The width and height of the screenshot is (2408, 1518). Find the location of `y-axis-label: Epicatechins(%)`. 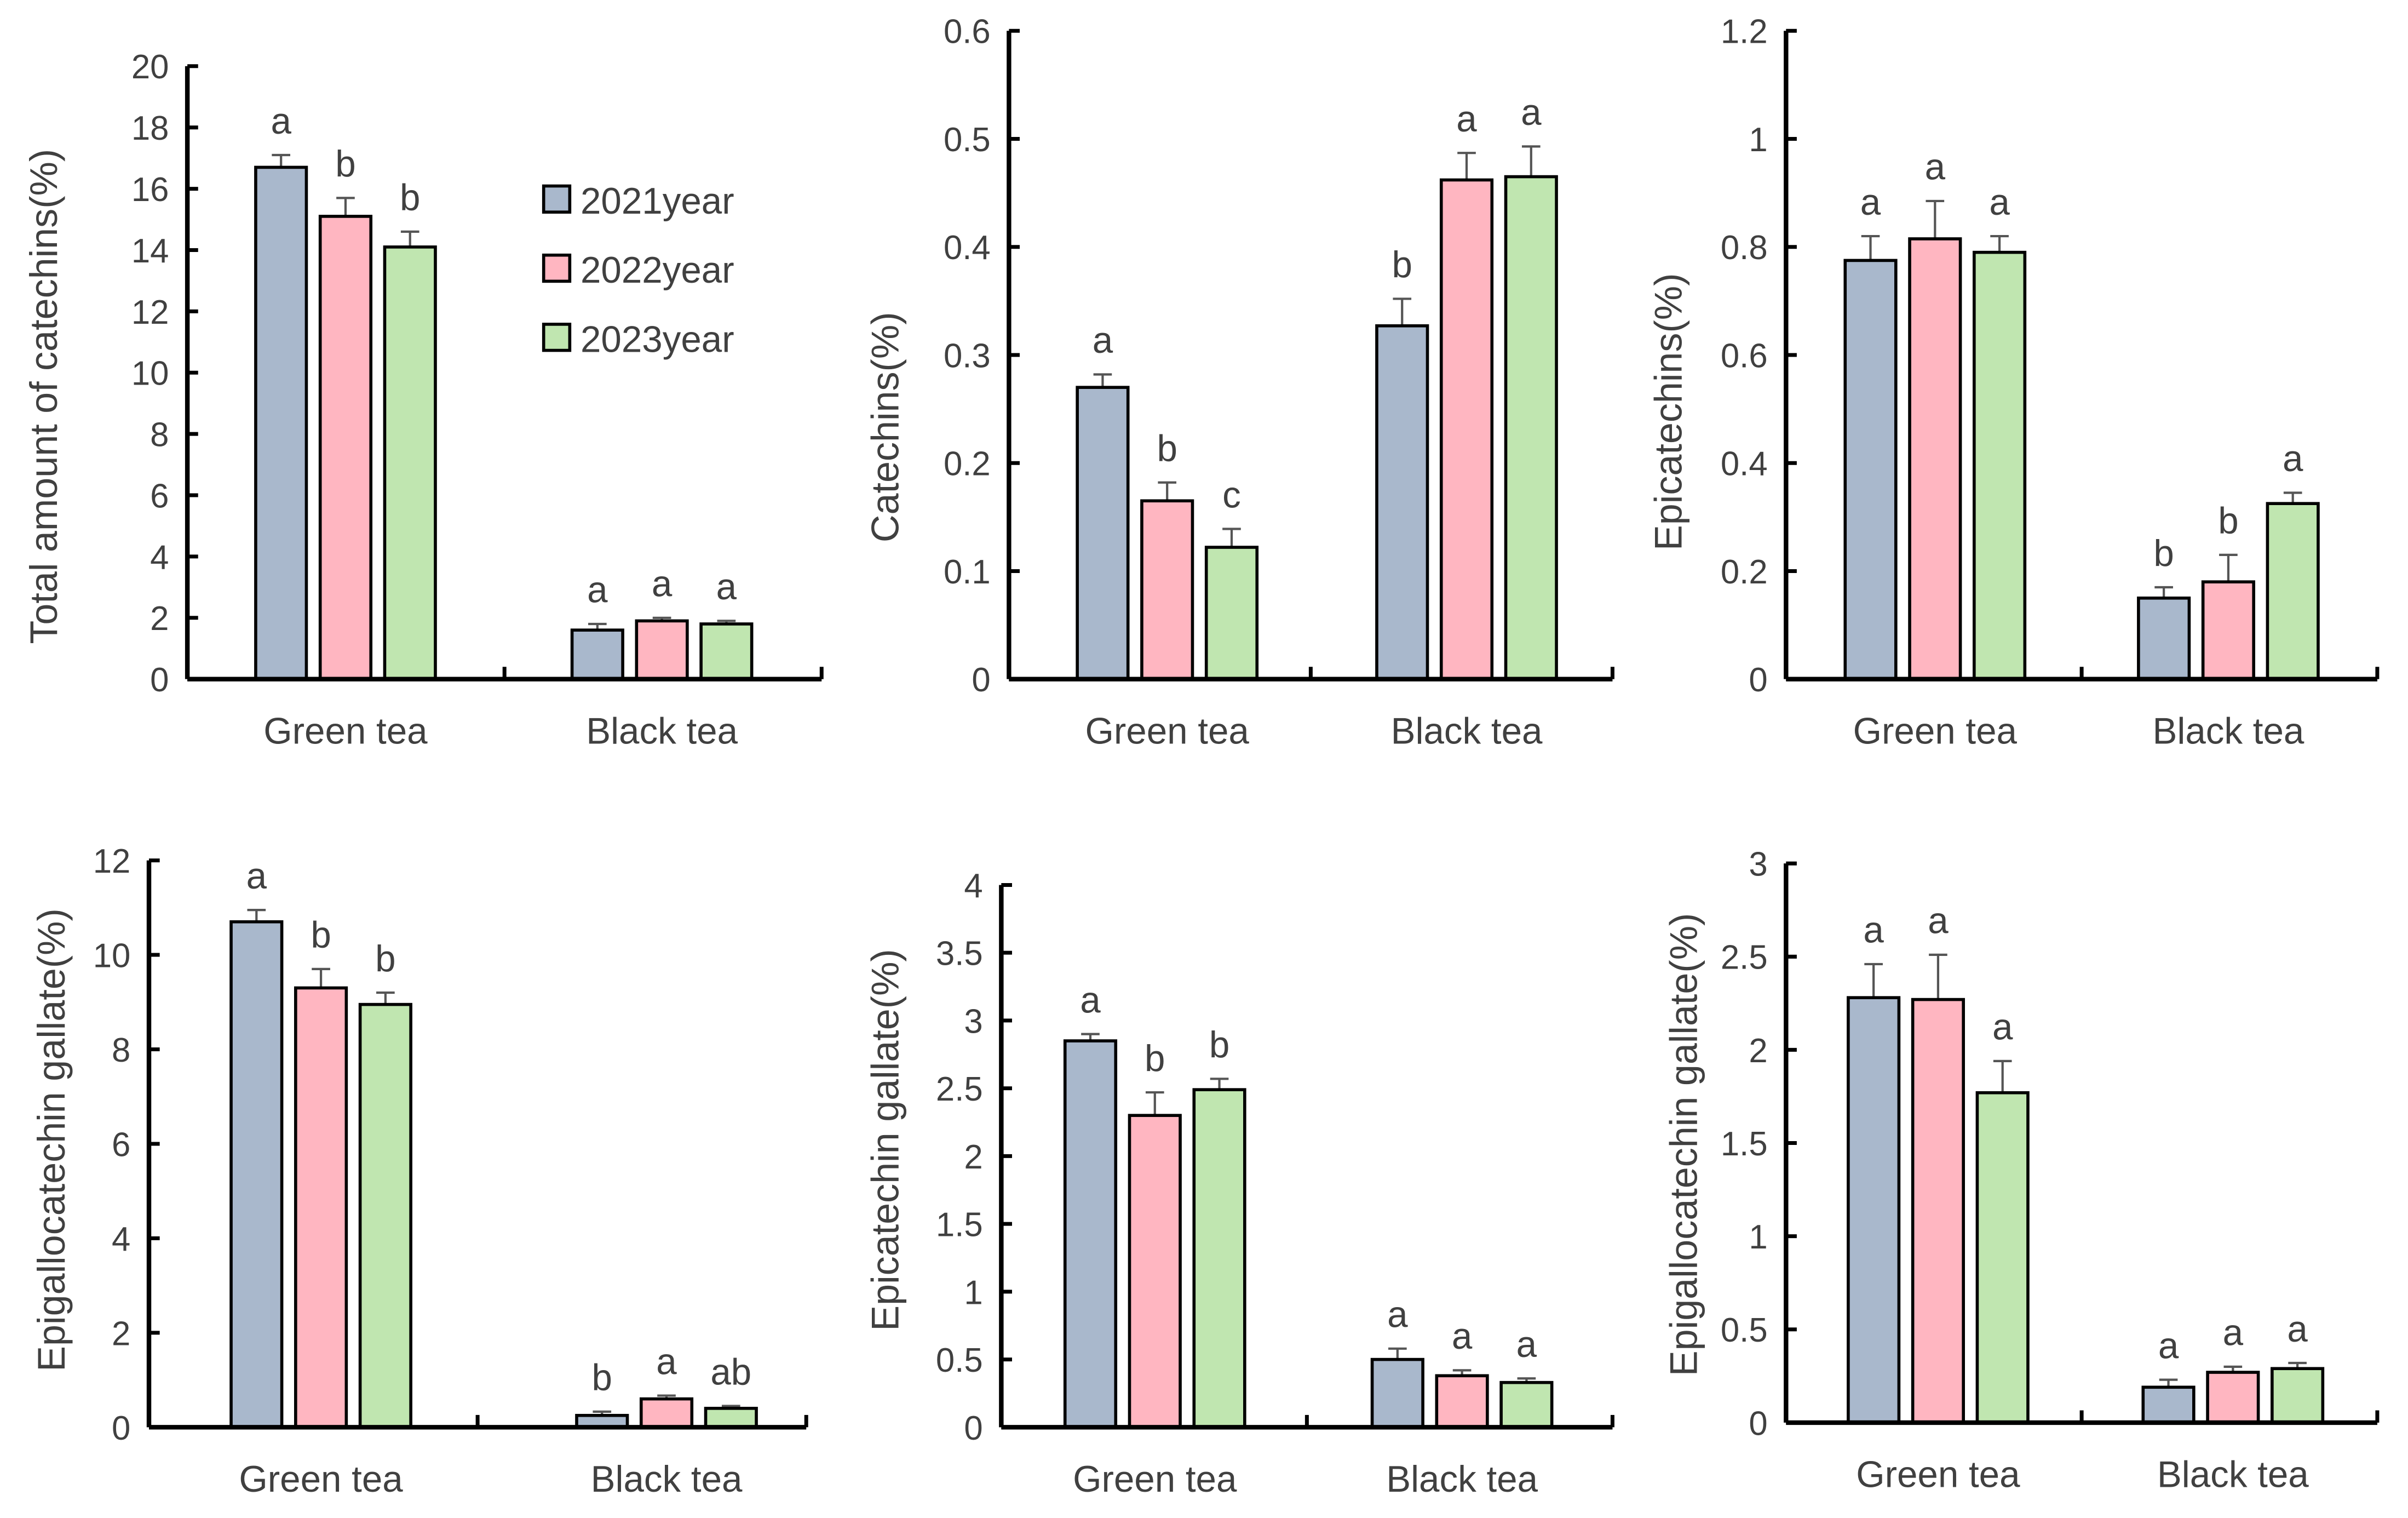

y-axis-label: Epicatechins(%) is located at coordinates (1668, 412).